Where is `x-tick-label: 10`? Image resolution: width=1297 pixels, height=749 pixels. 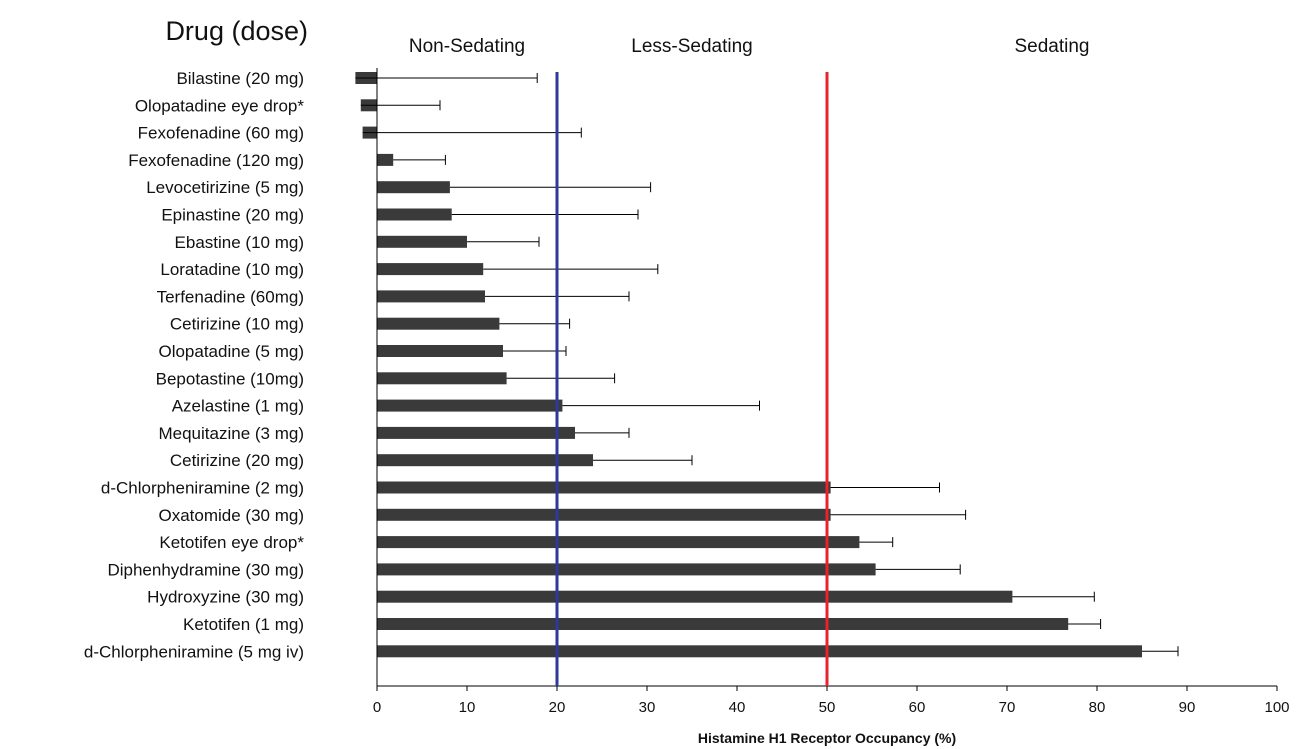 x-tick-label: 10 is located at coordinates (467, 707).